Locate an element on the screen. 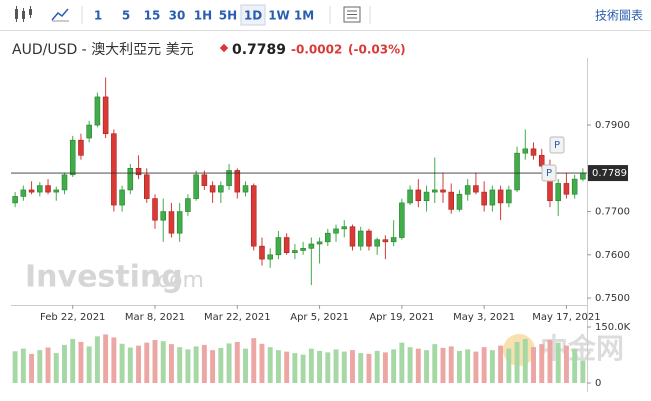 The width and height of the screenshot is (651, 401). interval-button: 15 is located at coordinates (152, 16).